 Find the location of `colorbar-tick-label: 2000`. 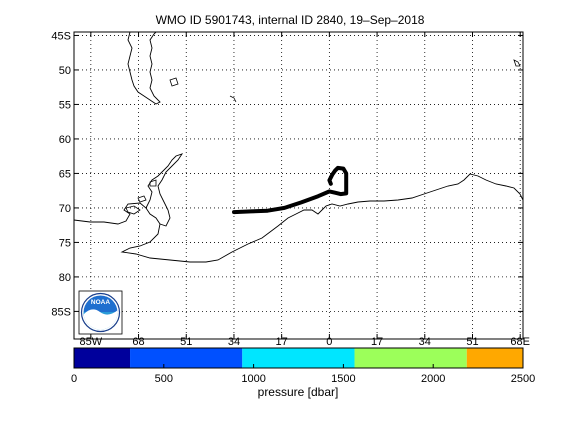

colorbar-tick-label: 2000 is located at coordinates (433, 379).